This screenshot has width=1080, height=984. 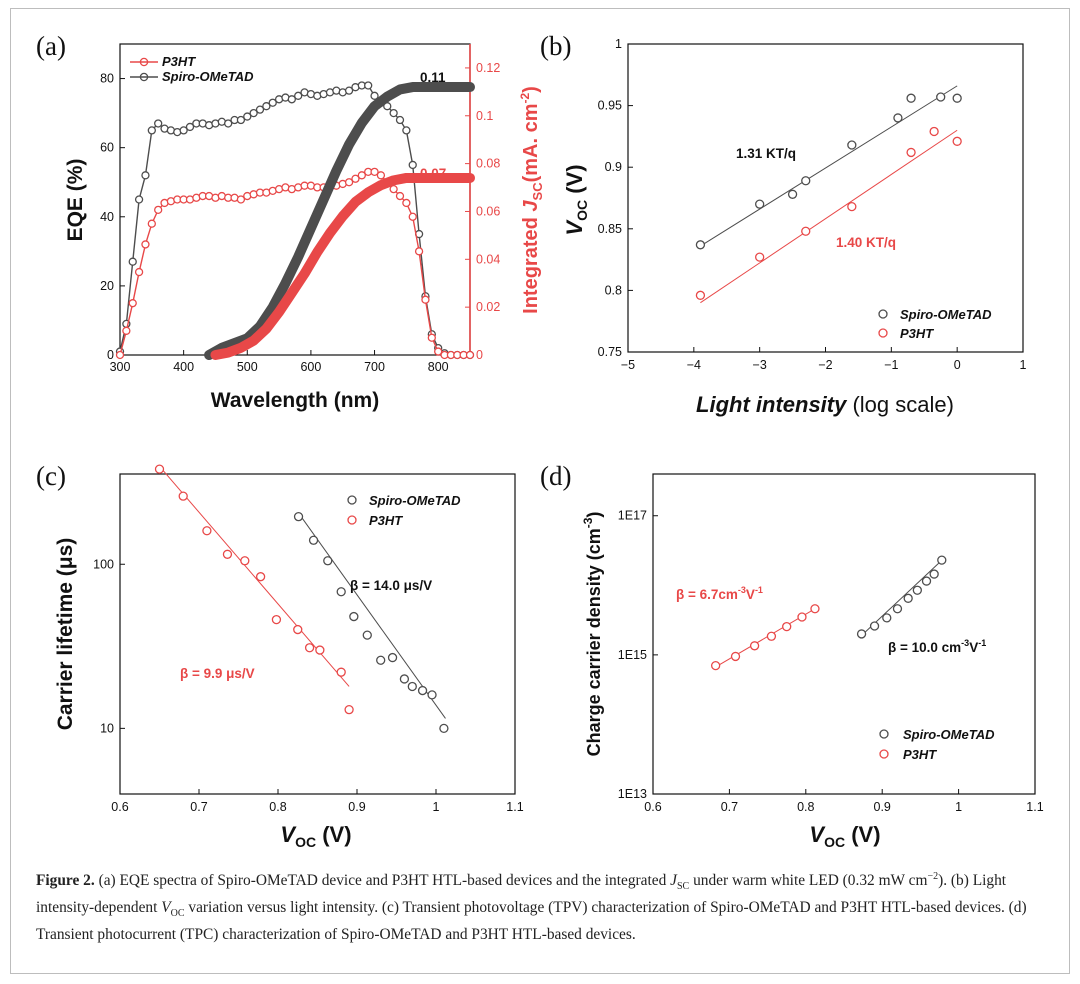 What do you see at coordinates (610, 352) in the screenshot?
I see `b-ytick-label: 0.75` at bounding box center [610, 352].